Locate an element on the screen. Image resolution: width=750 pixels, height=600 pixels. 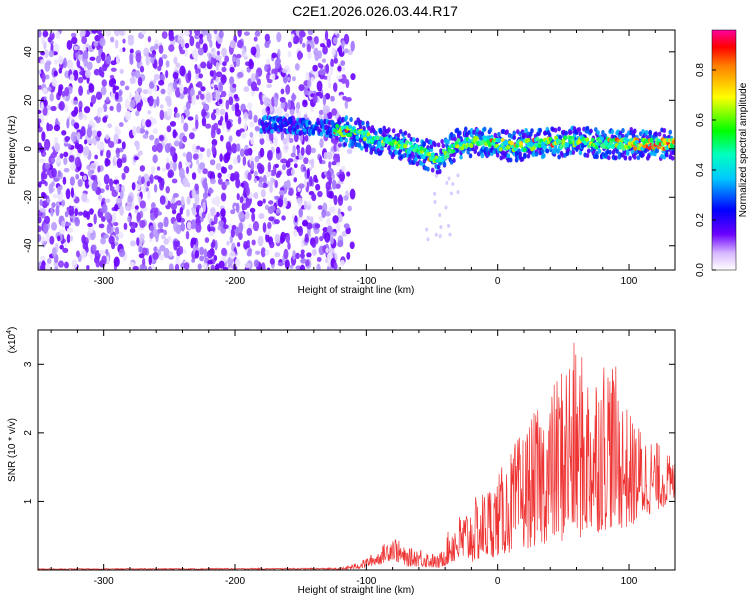
y-tick-label: 2 is located at coordinates (28, 433).